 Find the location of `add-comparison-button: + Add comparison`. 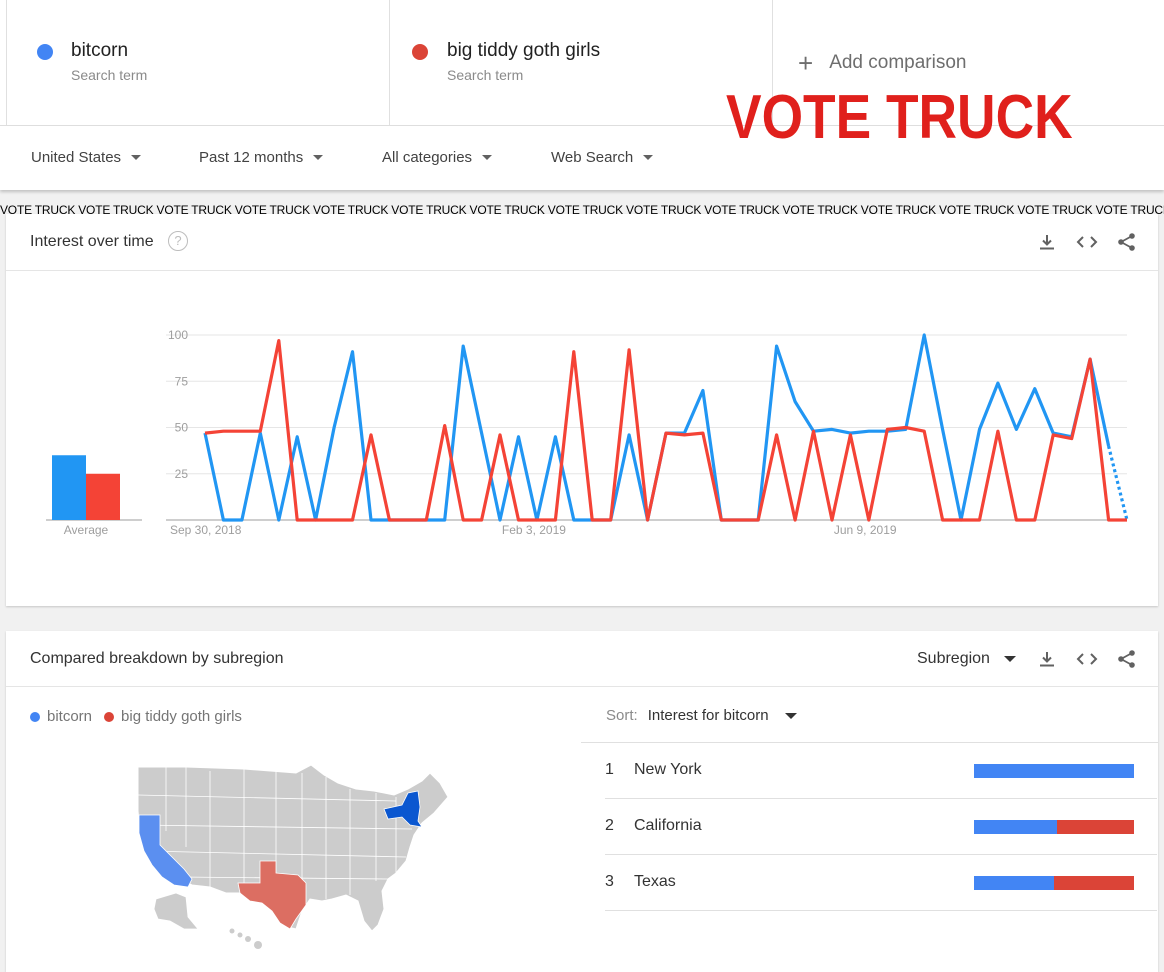

add-comparison-button: + Add comparison is located at coordinates (882, 63).